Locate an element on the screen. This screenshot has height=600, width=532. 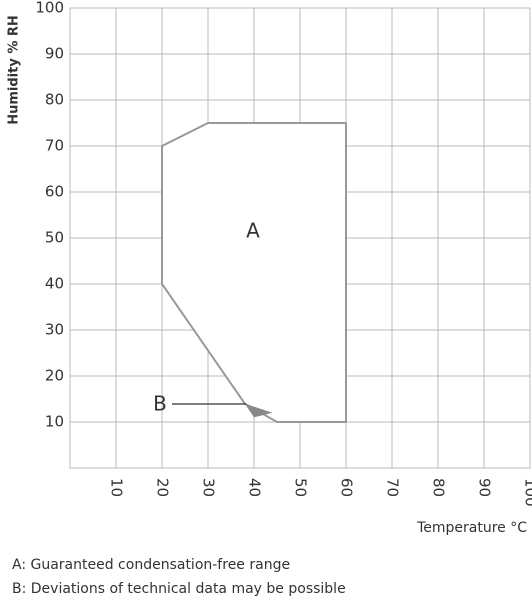
y-tick-label: 40 is located at coordinates (54, 284).